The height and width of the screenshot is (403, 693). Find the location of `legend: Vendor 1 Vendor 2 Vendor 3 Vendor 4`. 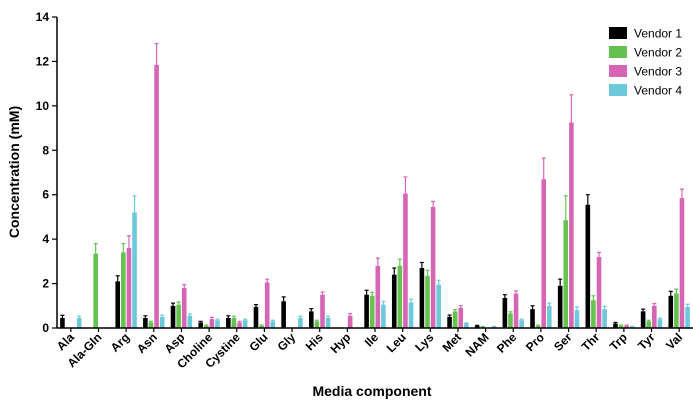

legend: Vendor 1 Vendor 2 Vendor 3 Vendor 4 is located at coordinates (645, 62).